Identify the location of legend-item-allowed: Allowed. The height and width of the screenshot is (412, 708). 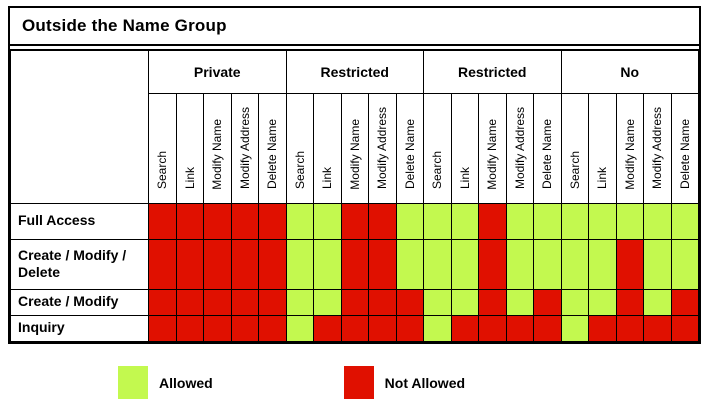
(165, 382).